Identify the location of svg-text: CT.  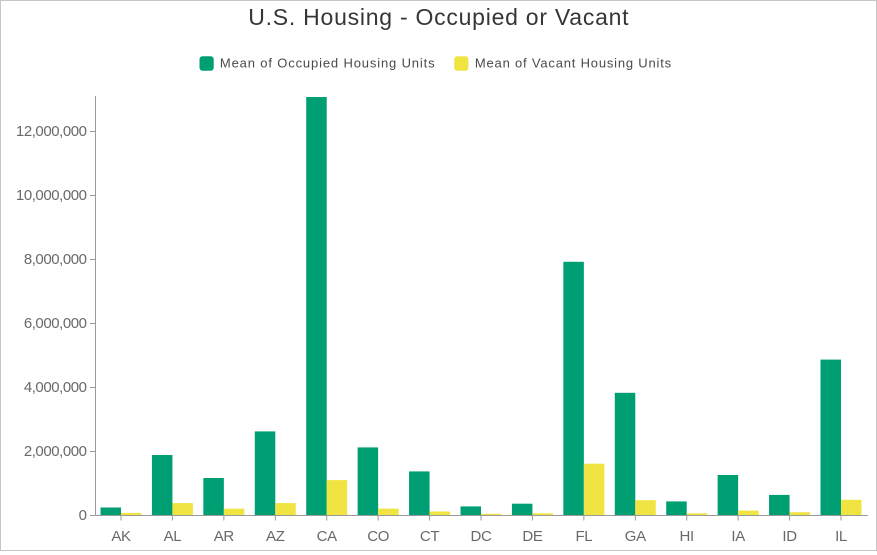
(429, 536).